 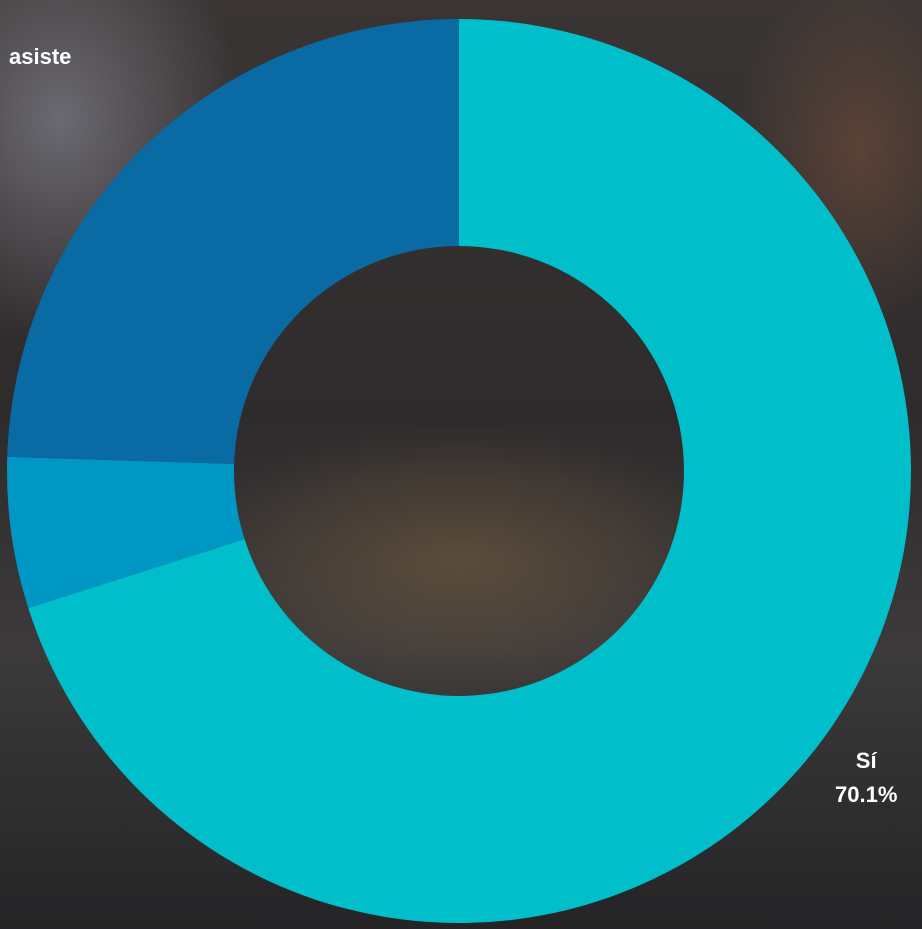 I want to click on slice-label-si-name: Sí, so click(x=866, y=760).